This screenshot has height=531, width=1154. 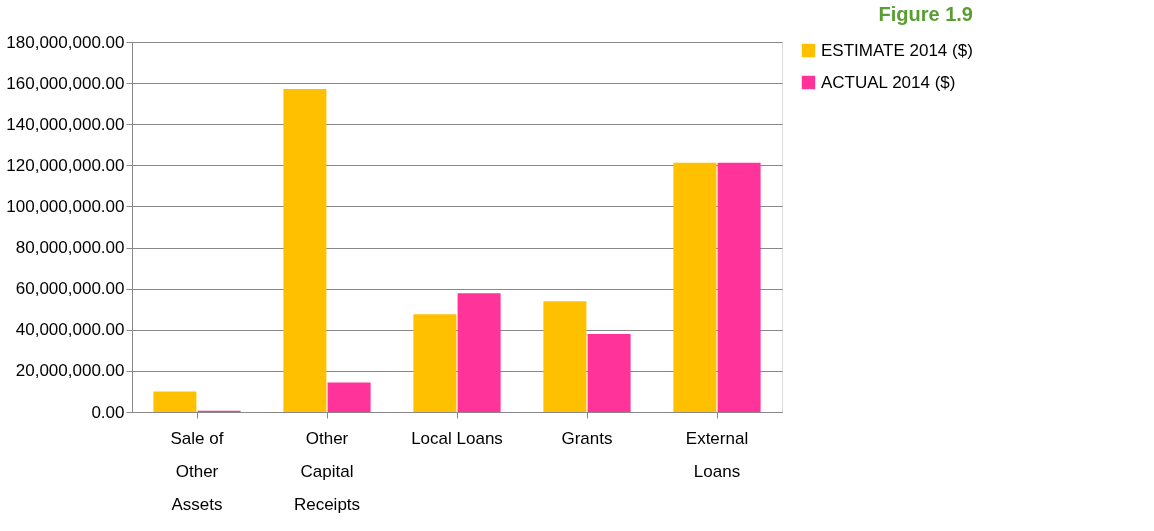 I want to click on y-tick-label: 180,000,000.00, so click(x=65, y=42).